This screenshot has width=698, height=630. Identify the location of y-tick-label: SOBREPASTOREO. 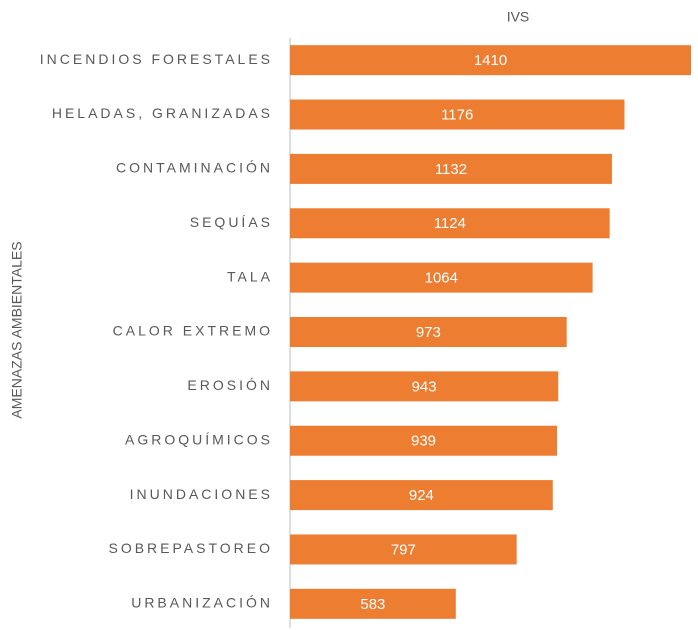
(190, 548).